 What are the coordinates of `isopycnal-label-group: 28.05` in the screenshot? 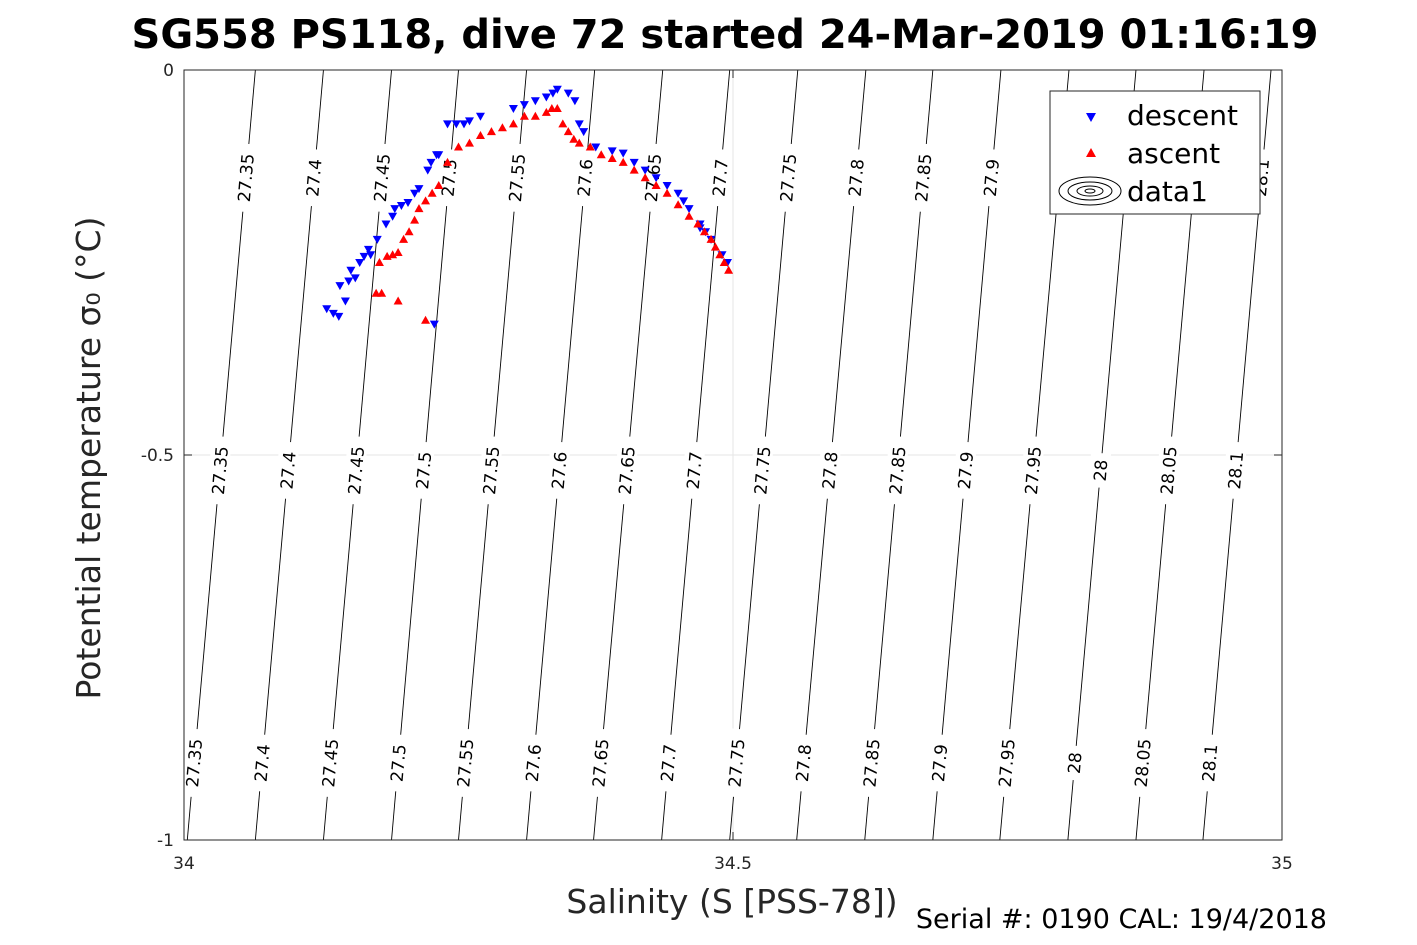 It's located at (1168, 470).